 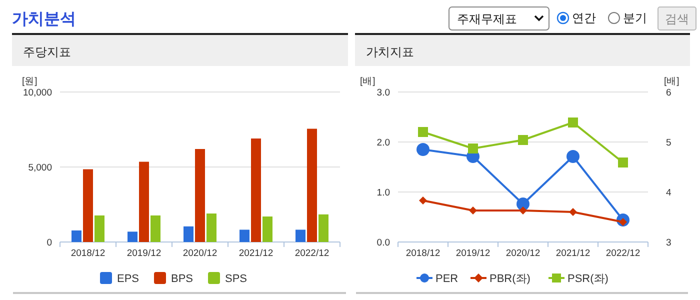 What do you see at coordinates (677, 19) in the screenshot?
I see `text: 검색` at bounding box center [677, 19].